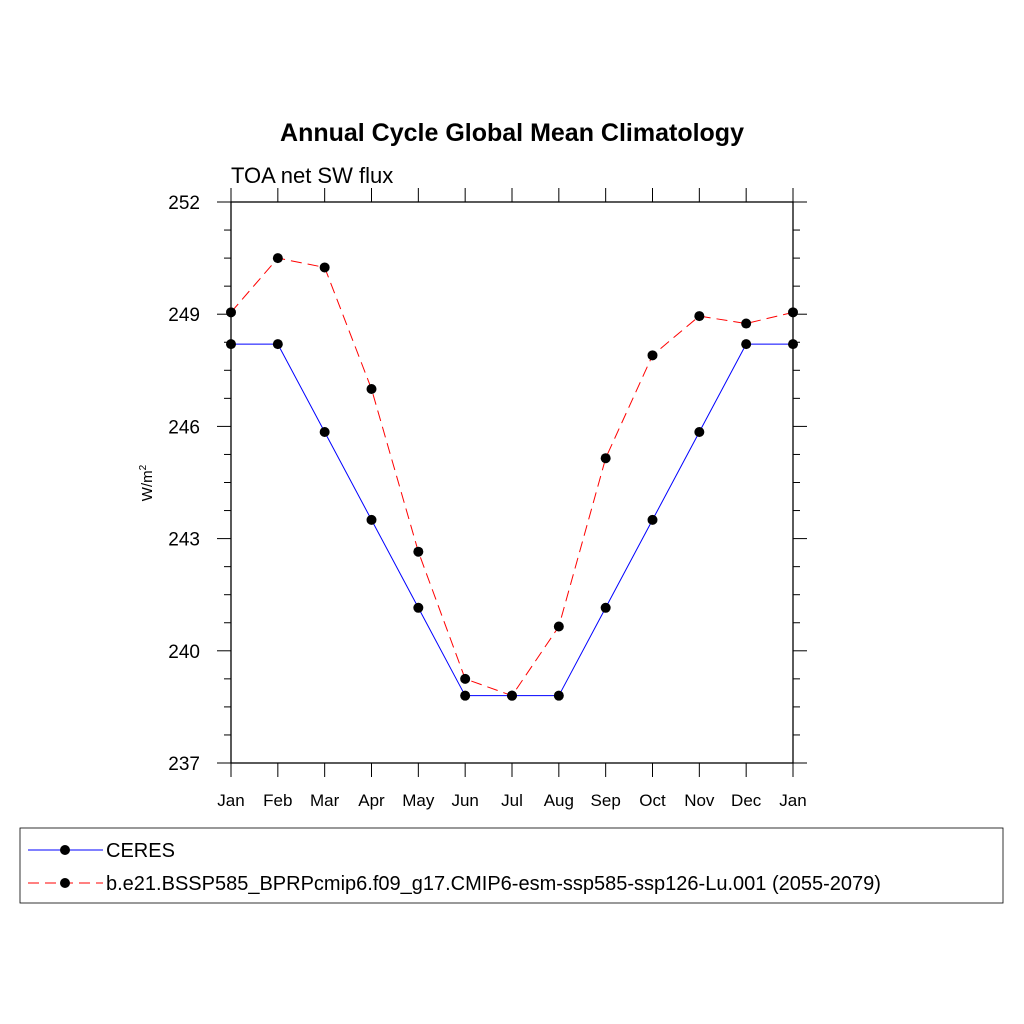 The width and height of the screenshot is (1024, 1024). Describe the element at coordinates (184, 203) in the screenshot. I see `y-tick-label: 252` at that location.